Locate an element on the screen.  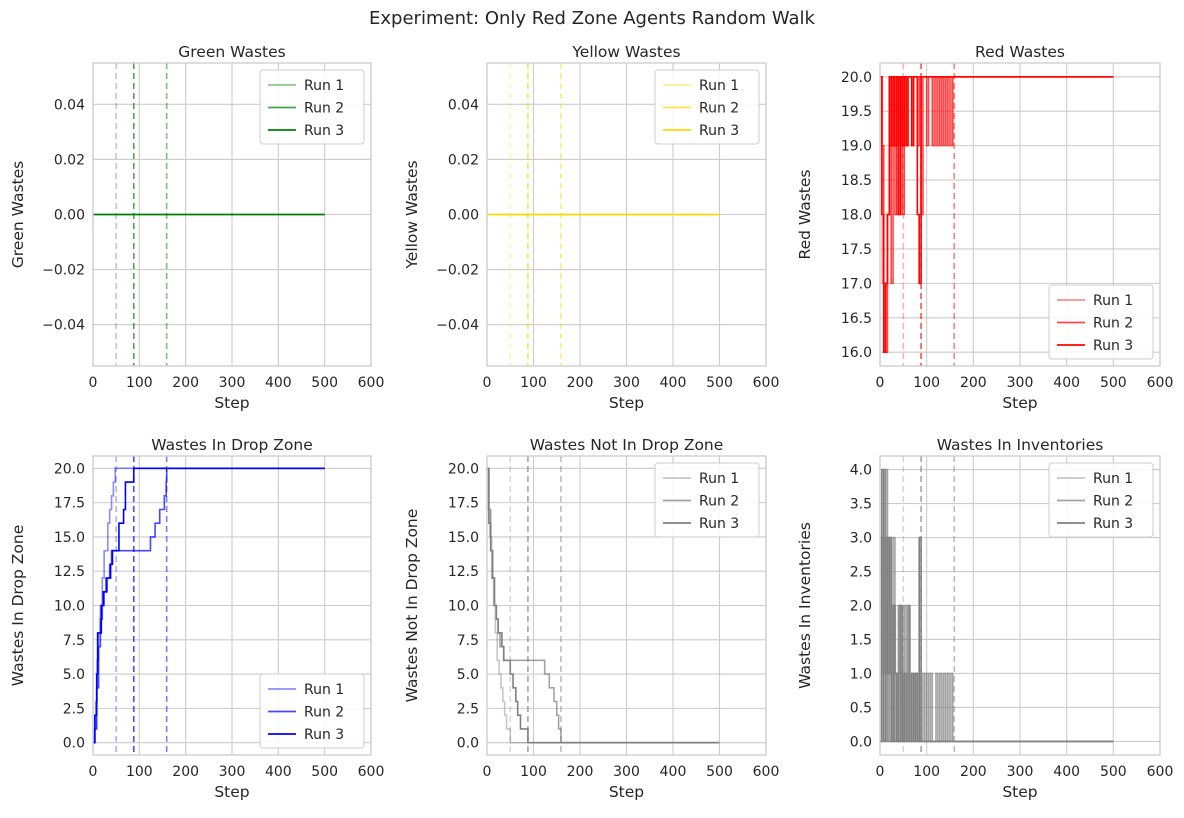
y-axis-label: Green Wastes is located at coordinates (18, 214).